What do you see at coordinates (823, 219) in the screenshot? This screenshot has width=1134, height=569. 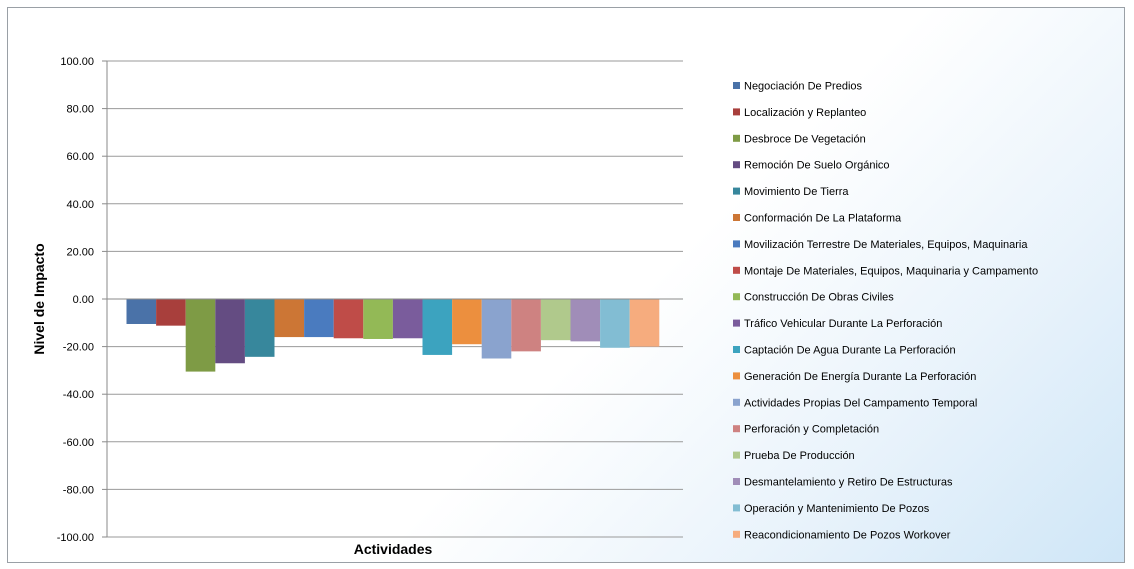 I see `legend-label: Conformación De La Plataforma` at bounding box center [823, 219].